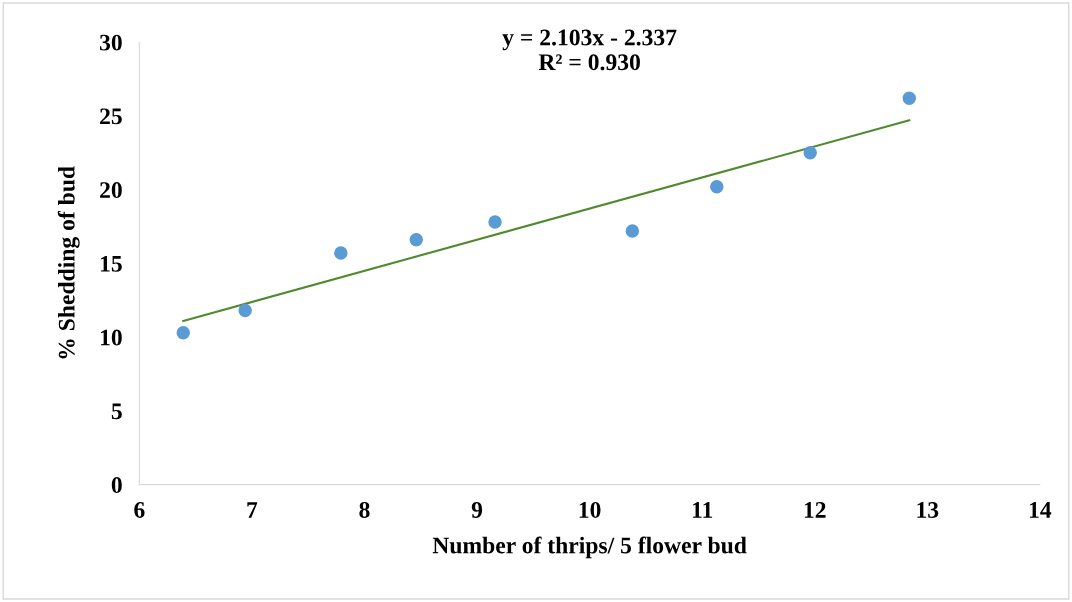 This screenshot has height=602, width=1072. What do you see at coordinates (111, 263) in the screenshot?
I see `y-tick-label: 15` at bounding box center [111, 263].